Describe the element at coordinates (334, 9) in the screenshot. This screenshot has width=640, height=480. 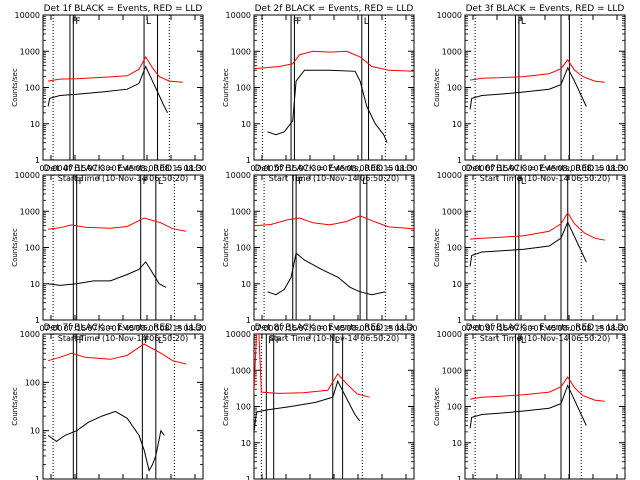
I see `panel-title: Det 2f BLACK = Events, RED = LLD` at that location.